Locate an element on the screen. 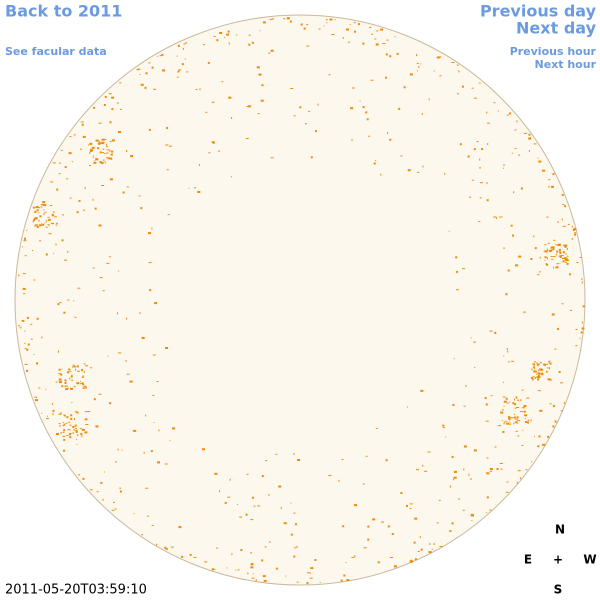 The width and height of the screenshot is (600, 600). previous-hour-link: Previous hour is located at coordinates (553, 51).